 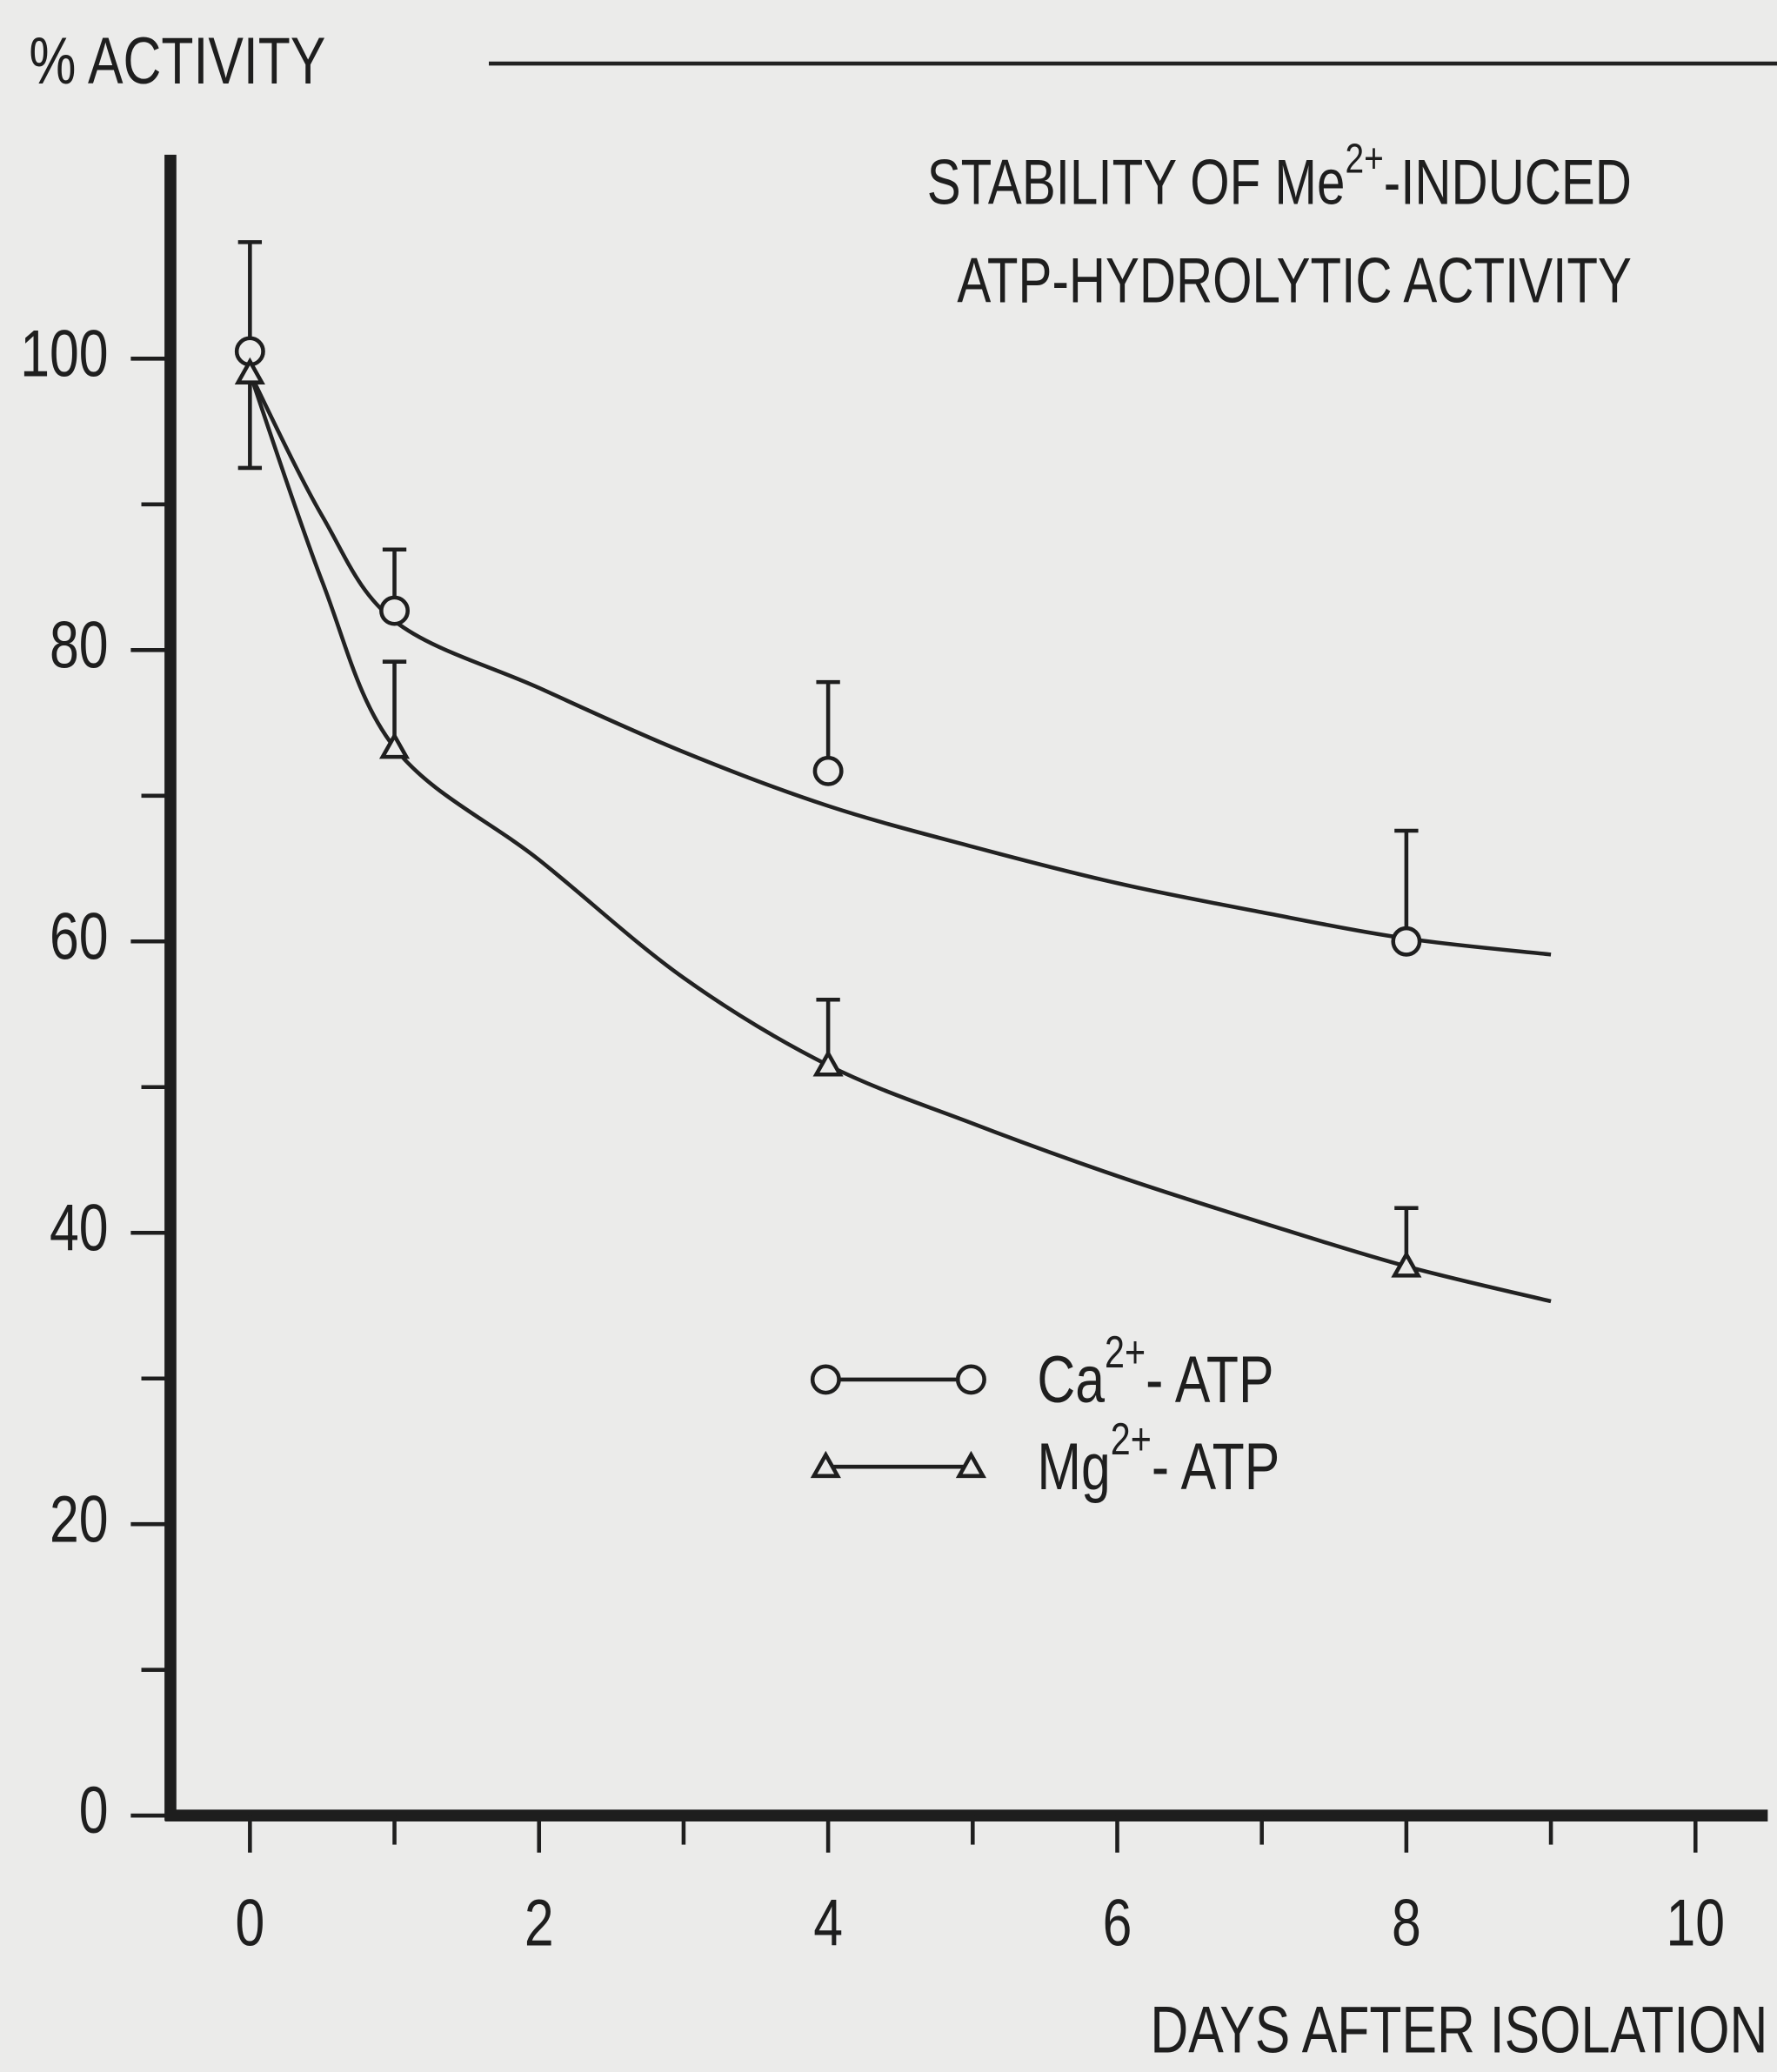 I want to click on legend-label: Mg2+- ATP, so click(x=1158, y=1459).